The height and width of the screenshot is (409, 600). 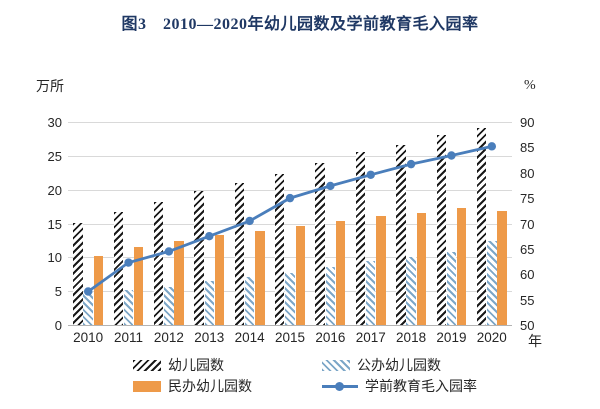 I want to click on x-axis-tick: 2018, so click(x=411, y=337).